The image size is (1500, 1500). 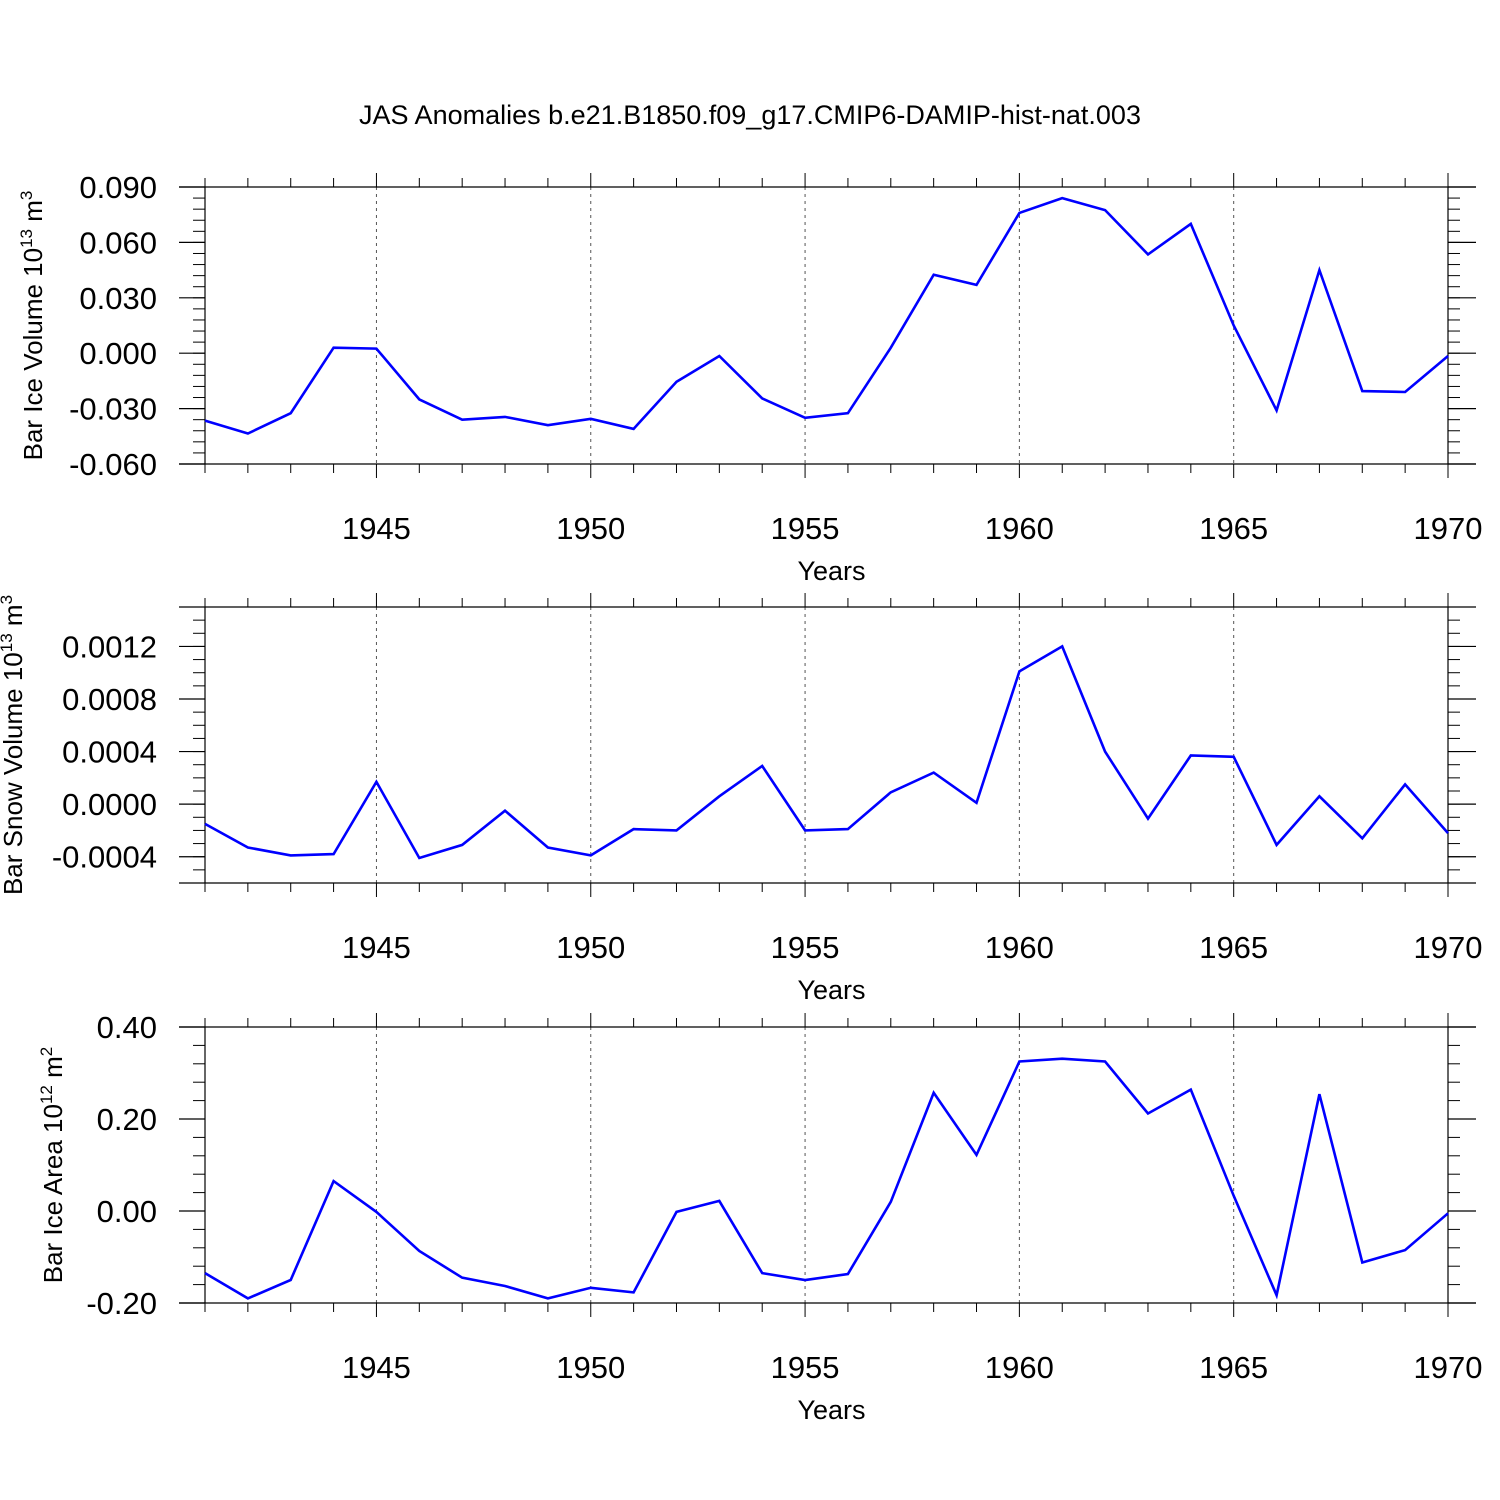 What do you see at coordinates (826, 1178) in the screenshot?
I see `series-line-ice-area` at bounding box center [826, 1178].